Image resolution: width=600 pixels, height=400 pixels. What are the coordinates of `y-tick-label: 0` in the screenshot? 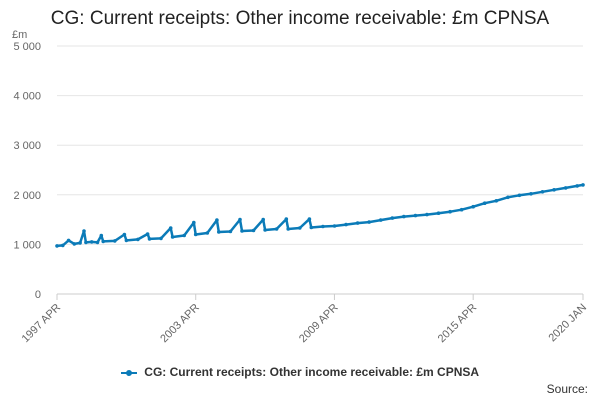 It's located at (38, 295).